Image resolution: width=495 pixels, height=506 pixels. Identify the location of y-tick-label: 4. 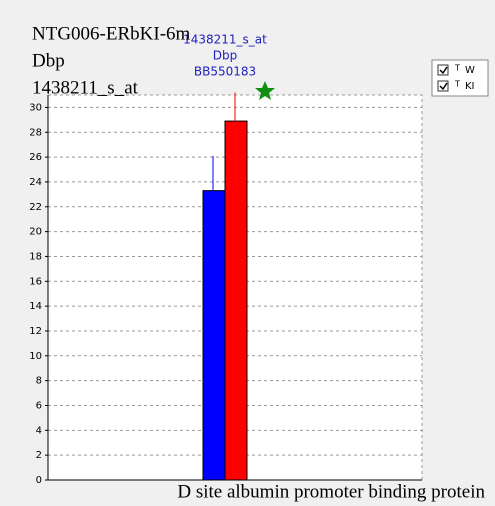
(39, 430).